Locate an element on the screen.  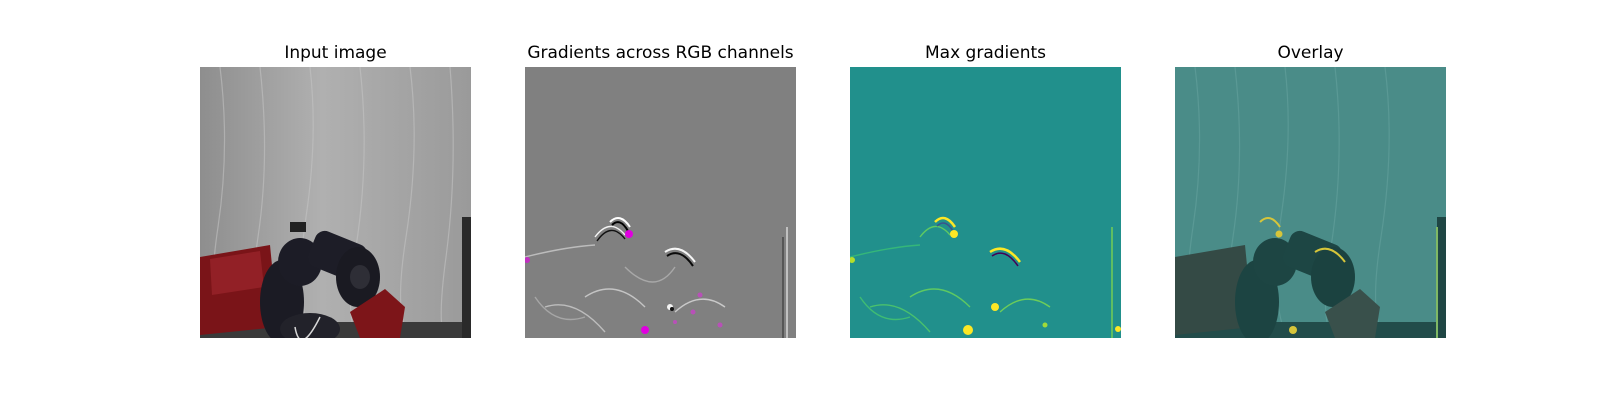
max-gradient-image is located at coordinates (985, 202).